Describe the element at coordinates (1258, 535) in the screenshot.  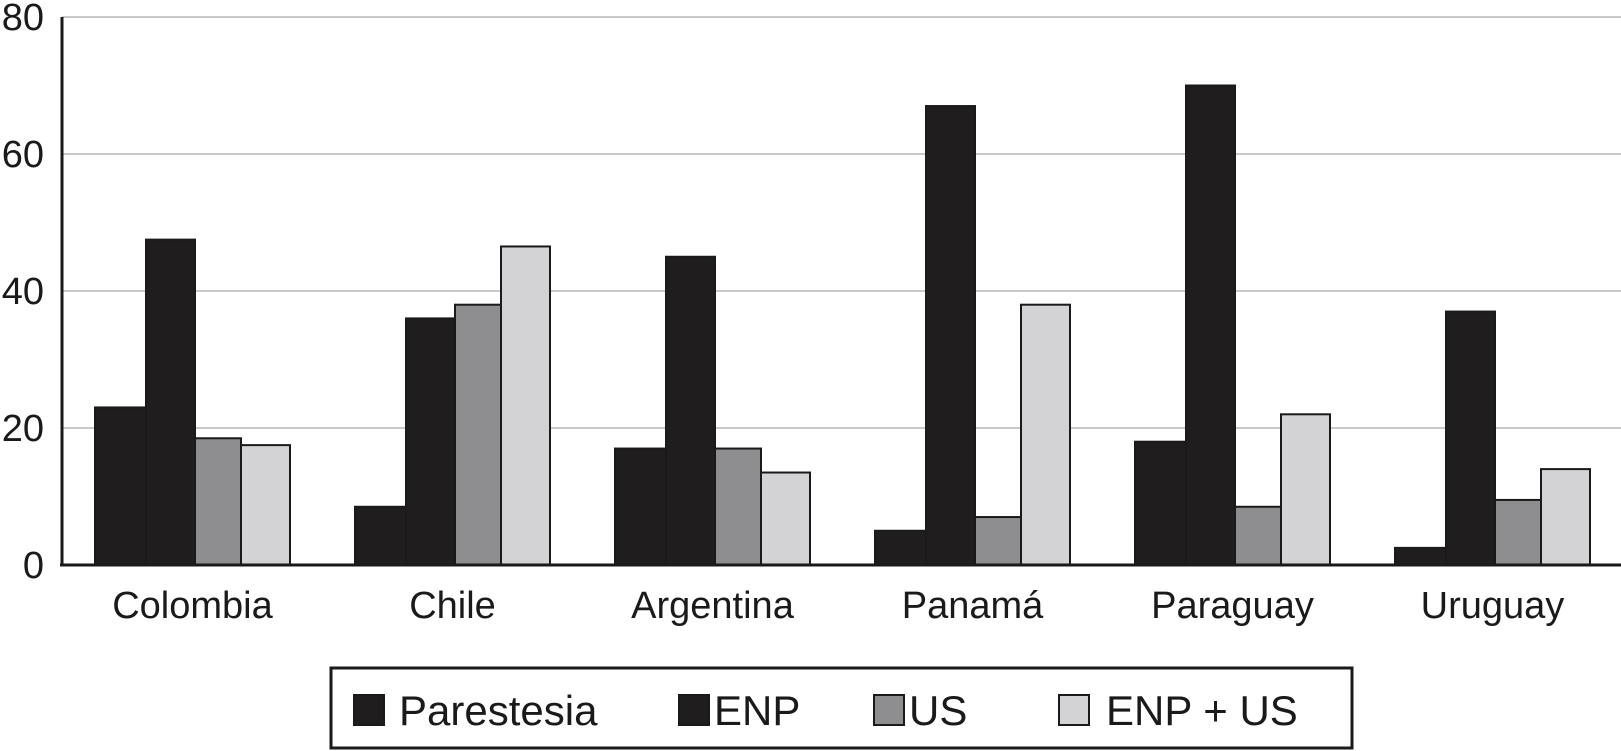
I see `bar-paraguay-us` at that location.